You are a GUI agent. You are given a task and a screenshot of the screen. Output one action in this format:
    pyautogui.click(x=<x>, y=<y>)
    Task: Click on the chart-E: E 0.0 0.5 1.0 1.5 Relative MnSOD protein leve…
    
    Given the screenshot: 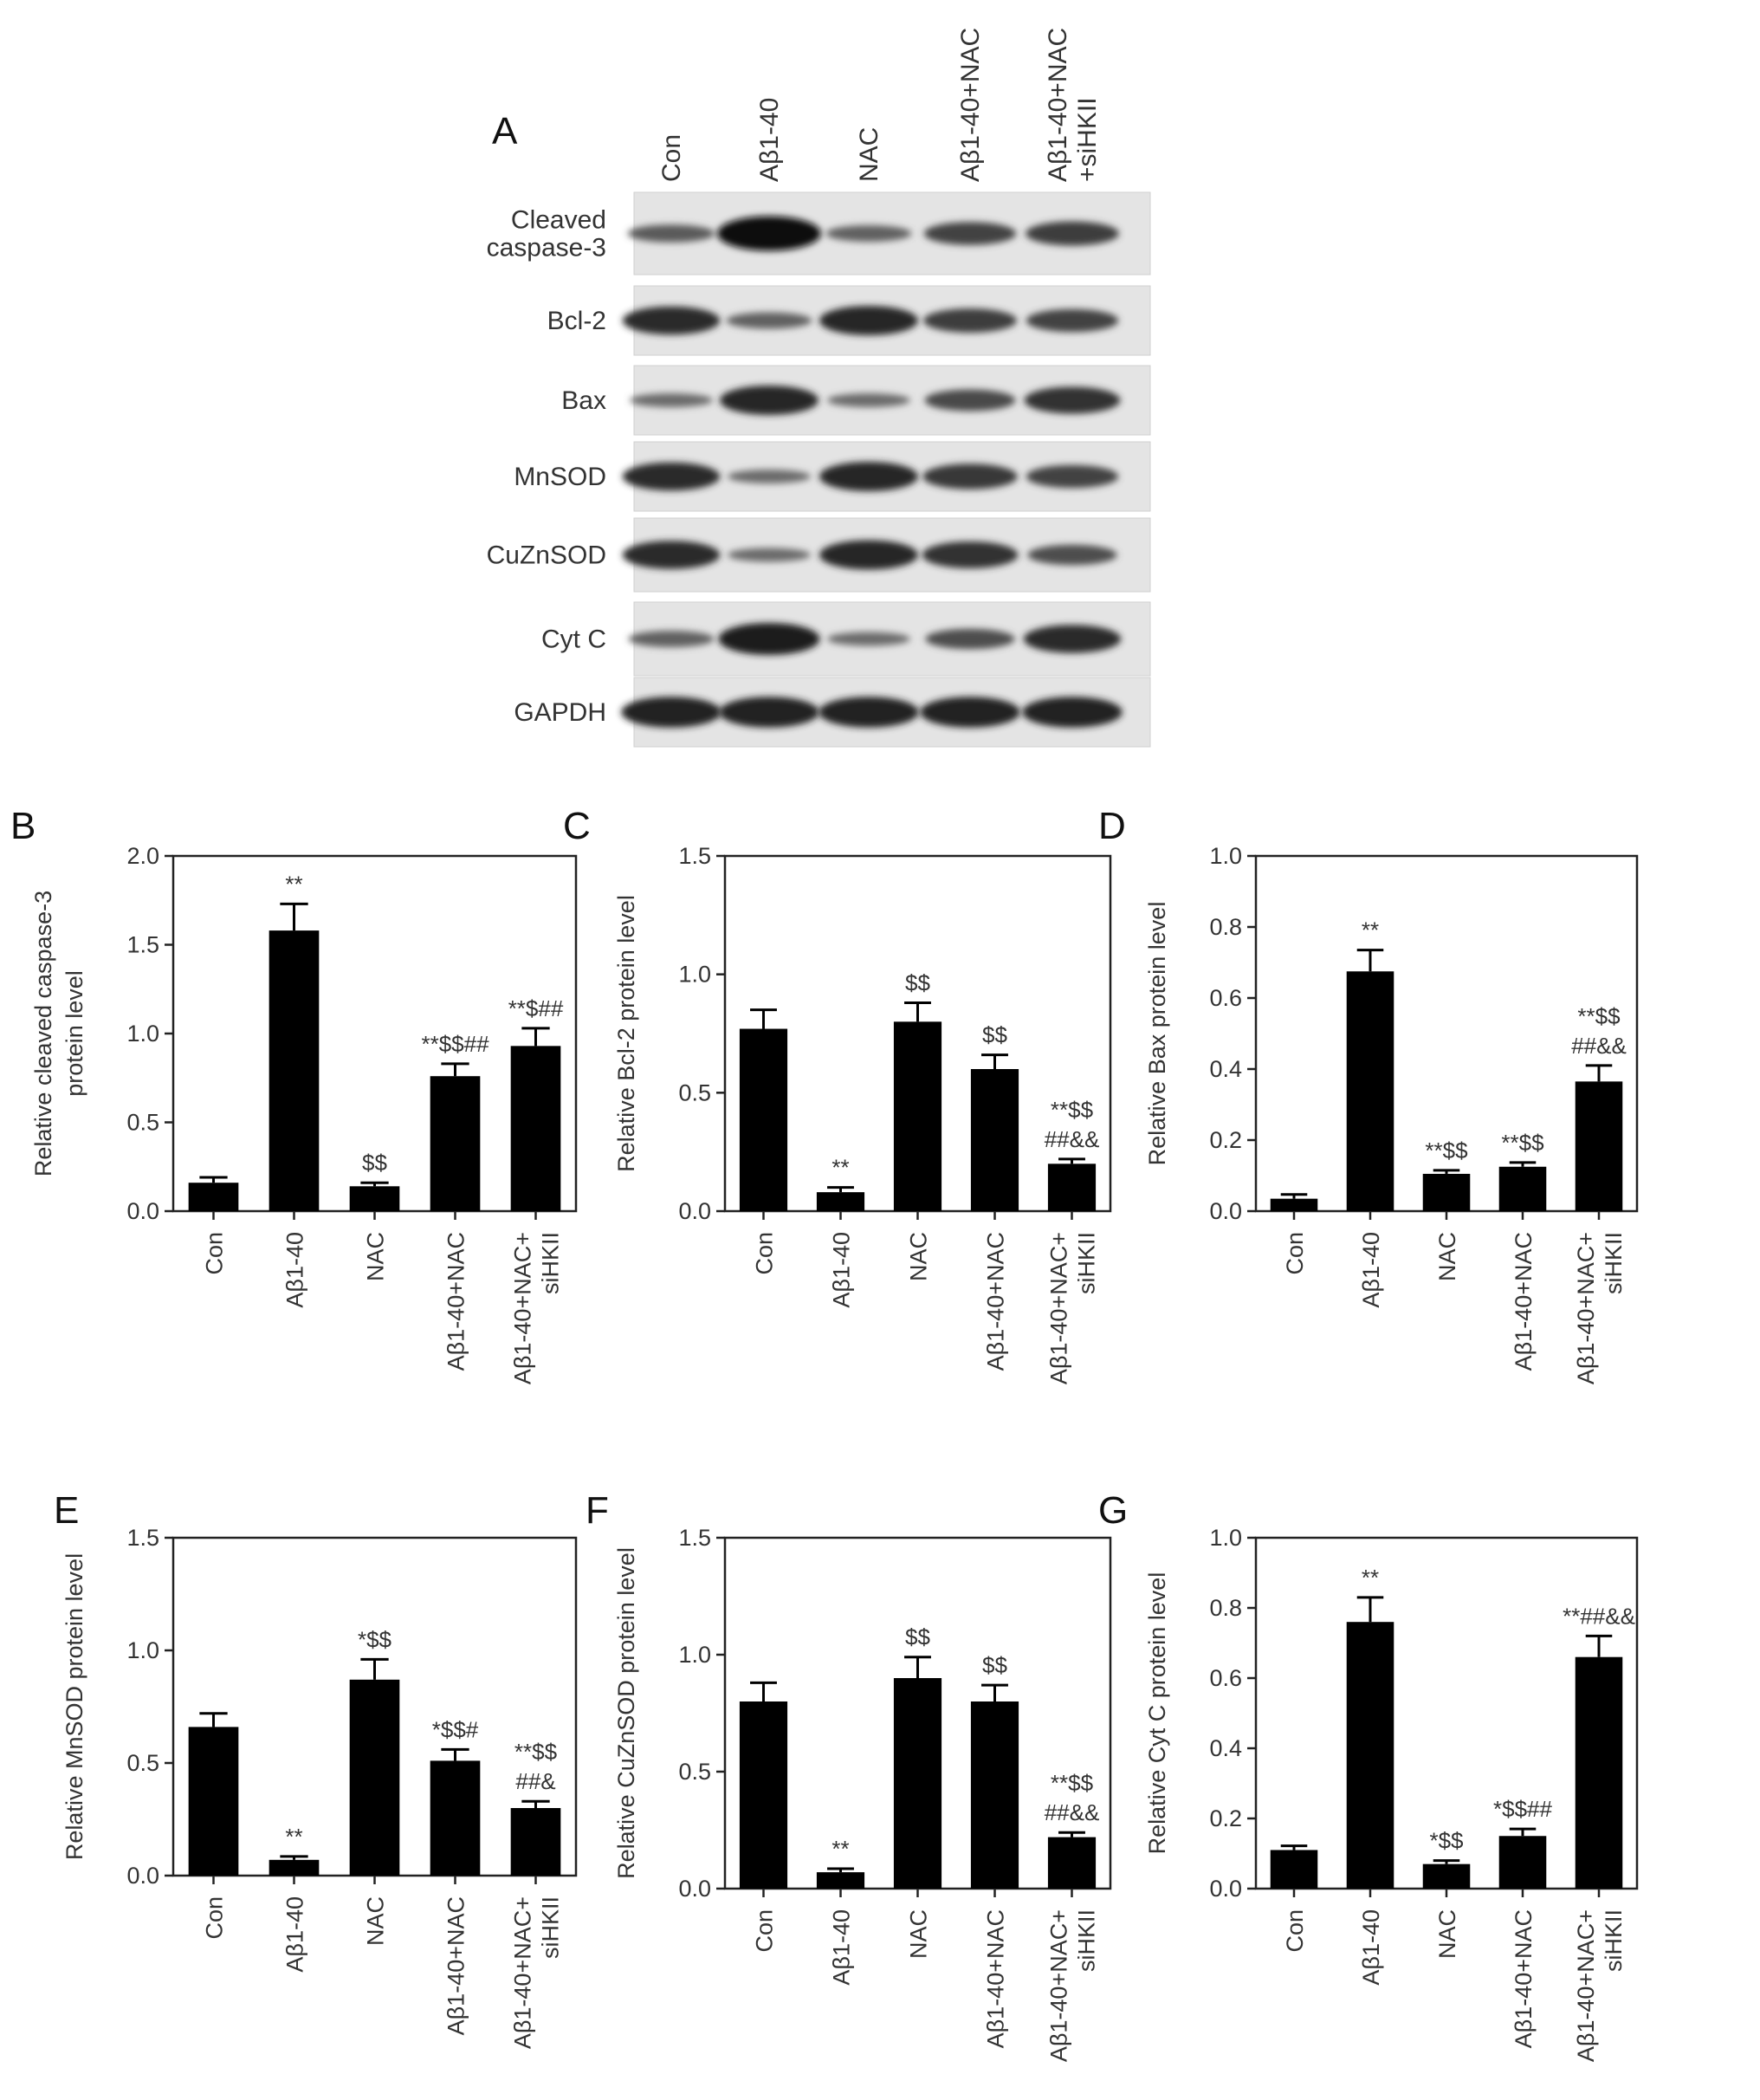 What is the action you would take?
    pyautogui.click(x=316, y=1769)
    